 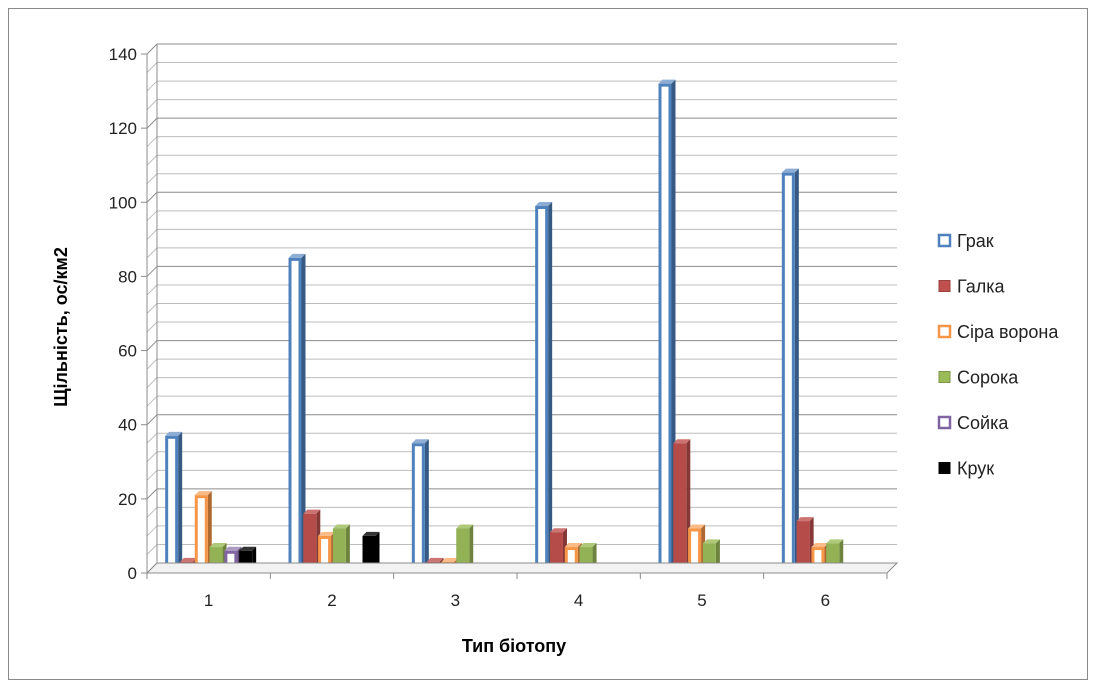 I want to click on legend-label: Грак, so click(x=975, y=241).